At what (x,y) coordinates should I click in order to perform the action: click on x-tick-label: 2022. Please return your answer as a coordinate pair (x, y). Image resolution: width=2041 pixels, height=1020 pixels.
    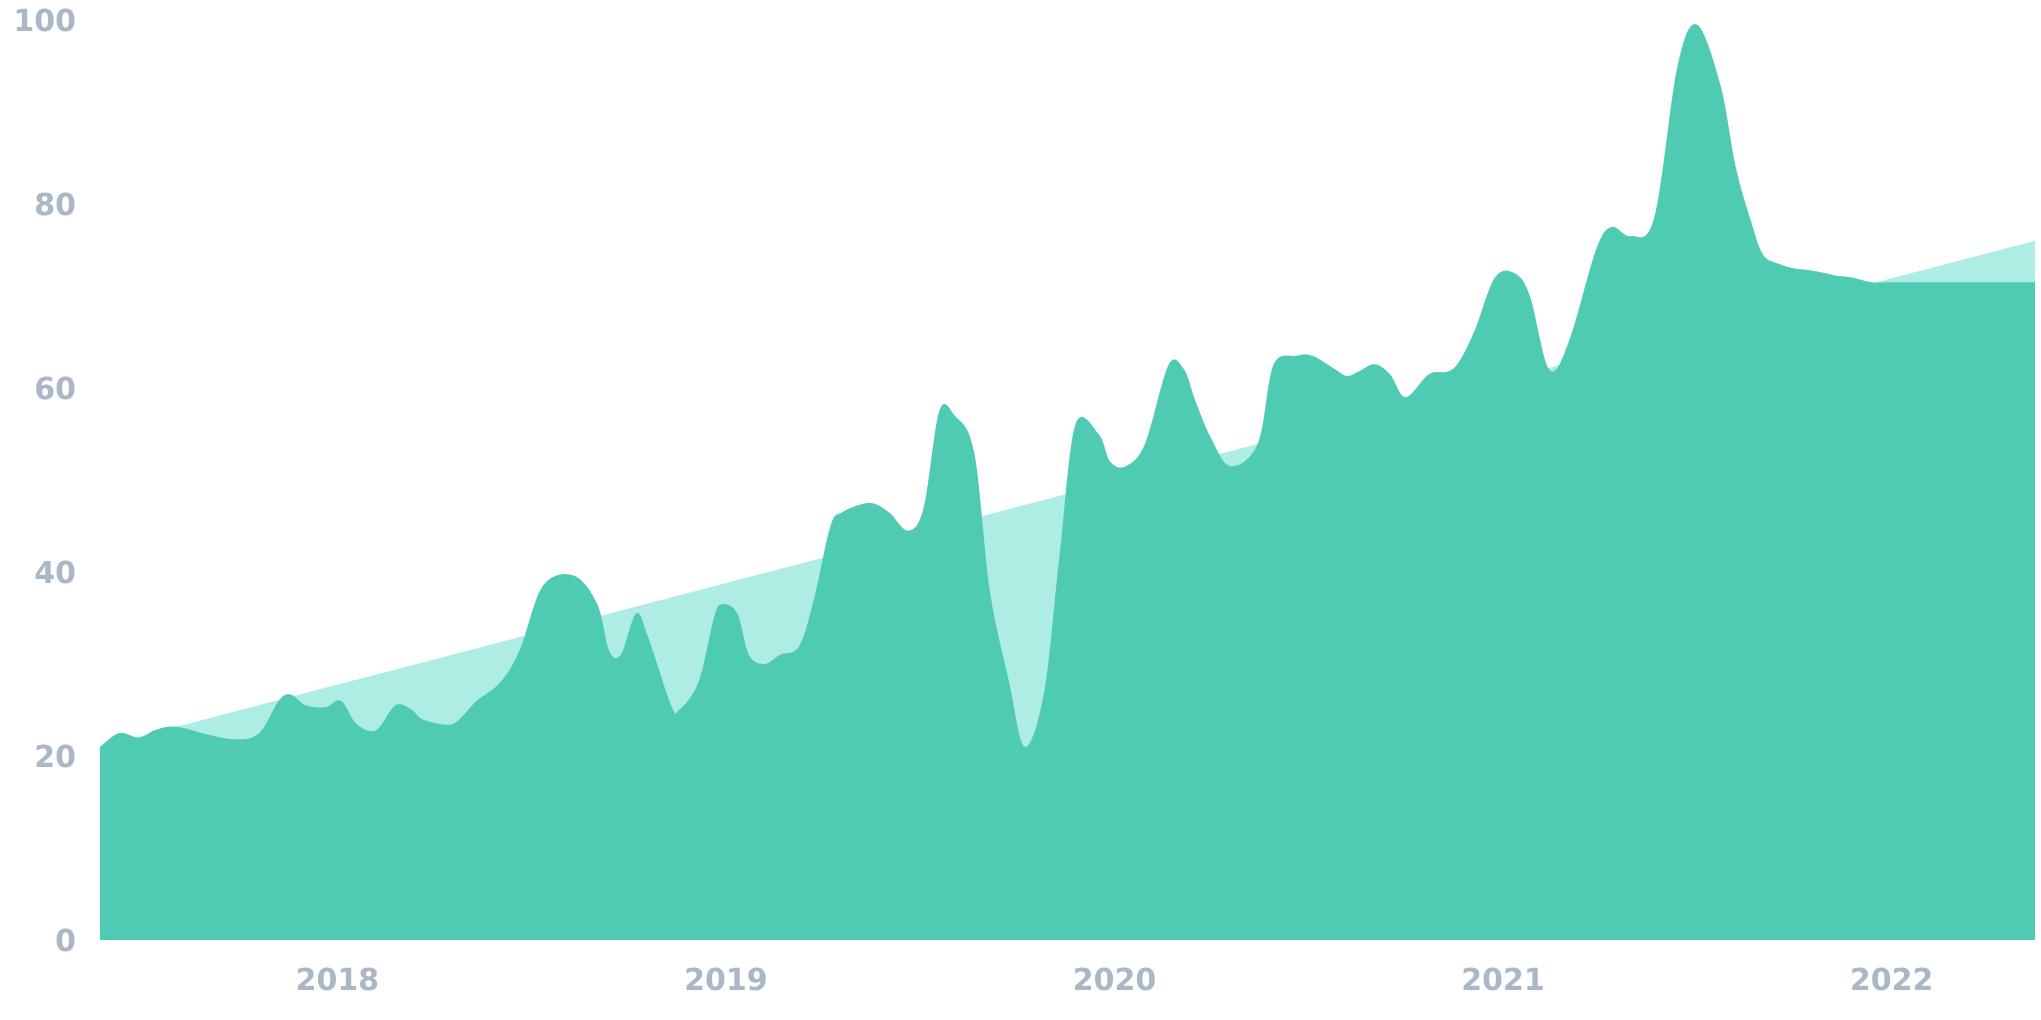
    Looking at the image, I should click on (1892, 980).